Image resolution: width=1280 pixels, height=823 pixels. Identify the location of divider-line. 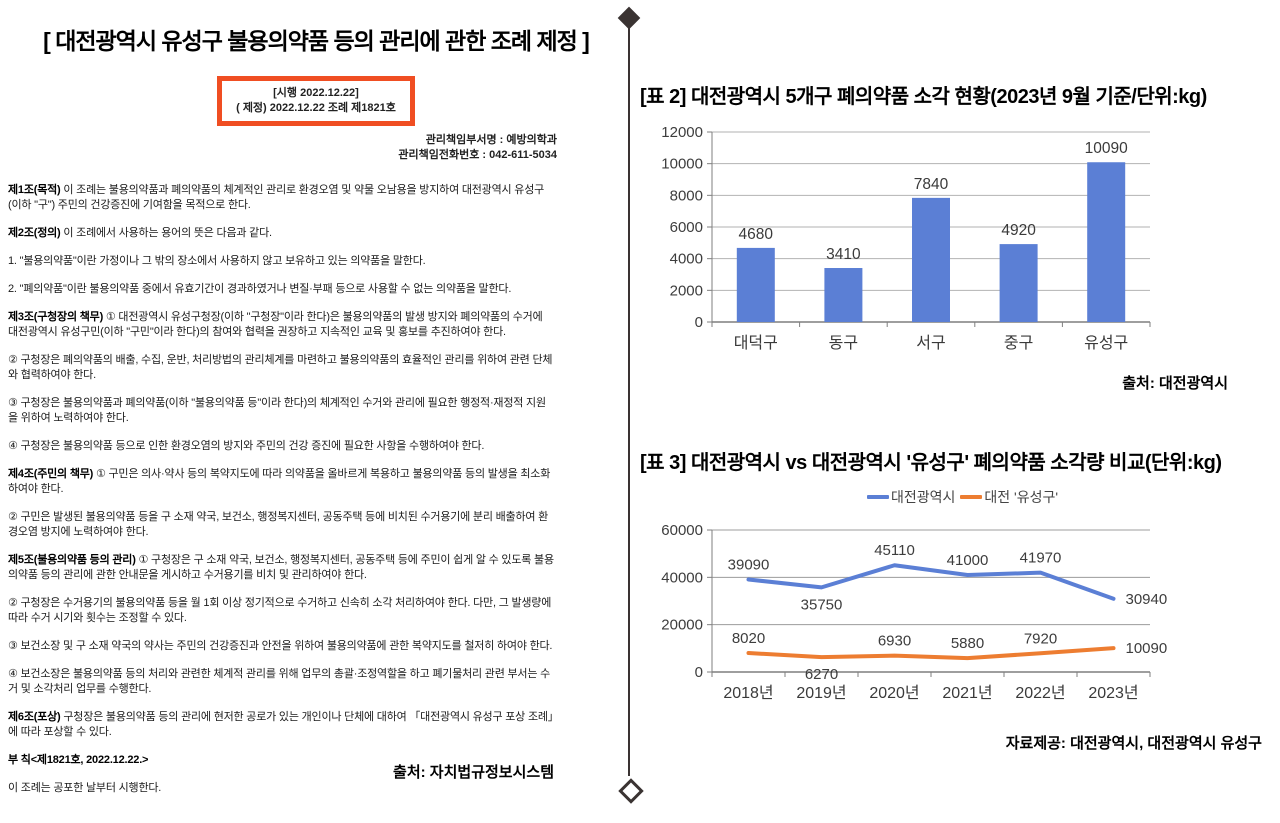
(629, 402).